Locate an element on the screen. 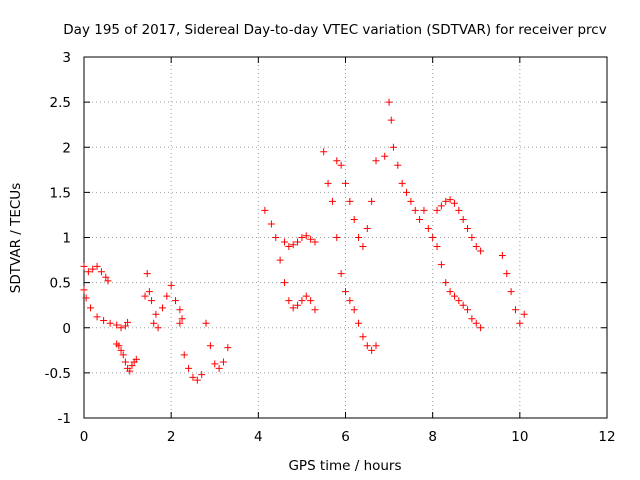 This screenshot has height=480, width=640. y-tick-label: 2 is located at coordinates (66, 148).